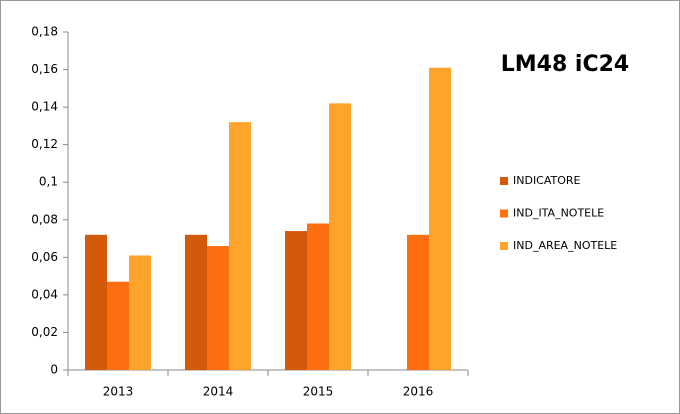 The image size is (680, 414). What do you see at coordinates (558, 213) in the screenshot?
I see `legend-label: IND_ITA_NOTELE` at bounding box center [558, 213].